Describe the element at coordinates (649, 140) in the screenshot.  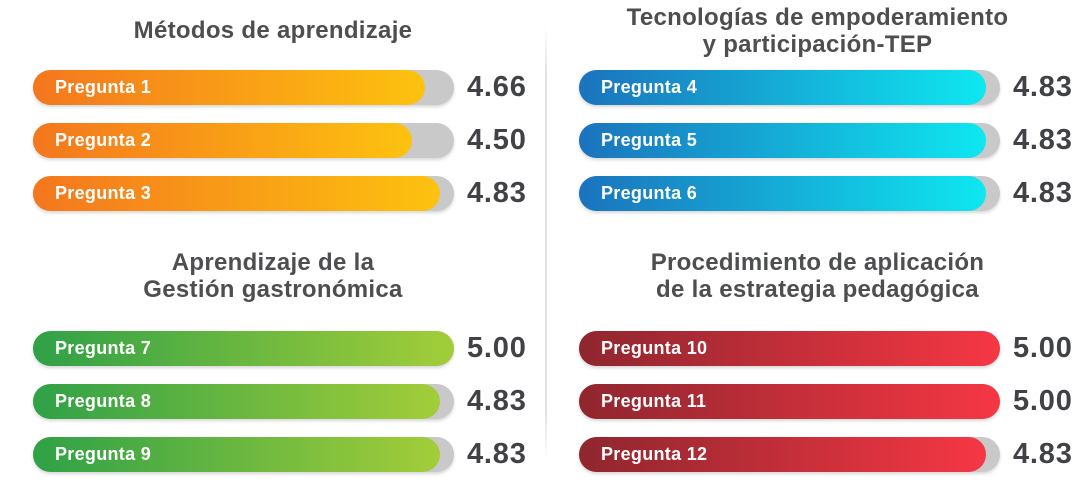
I see `bar-label: Pregunta 5` at that location.